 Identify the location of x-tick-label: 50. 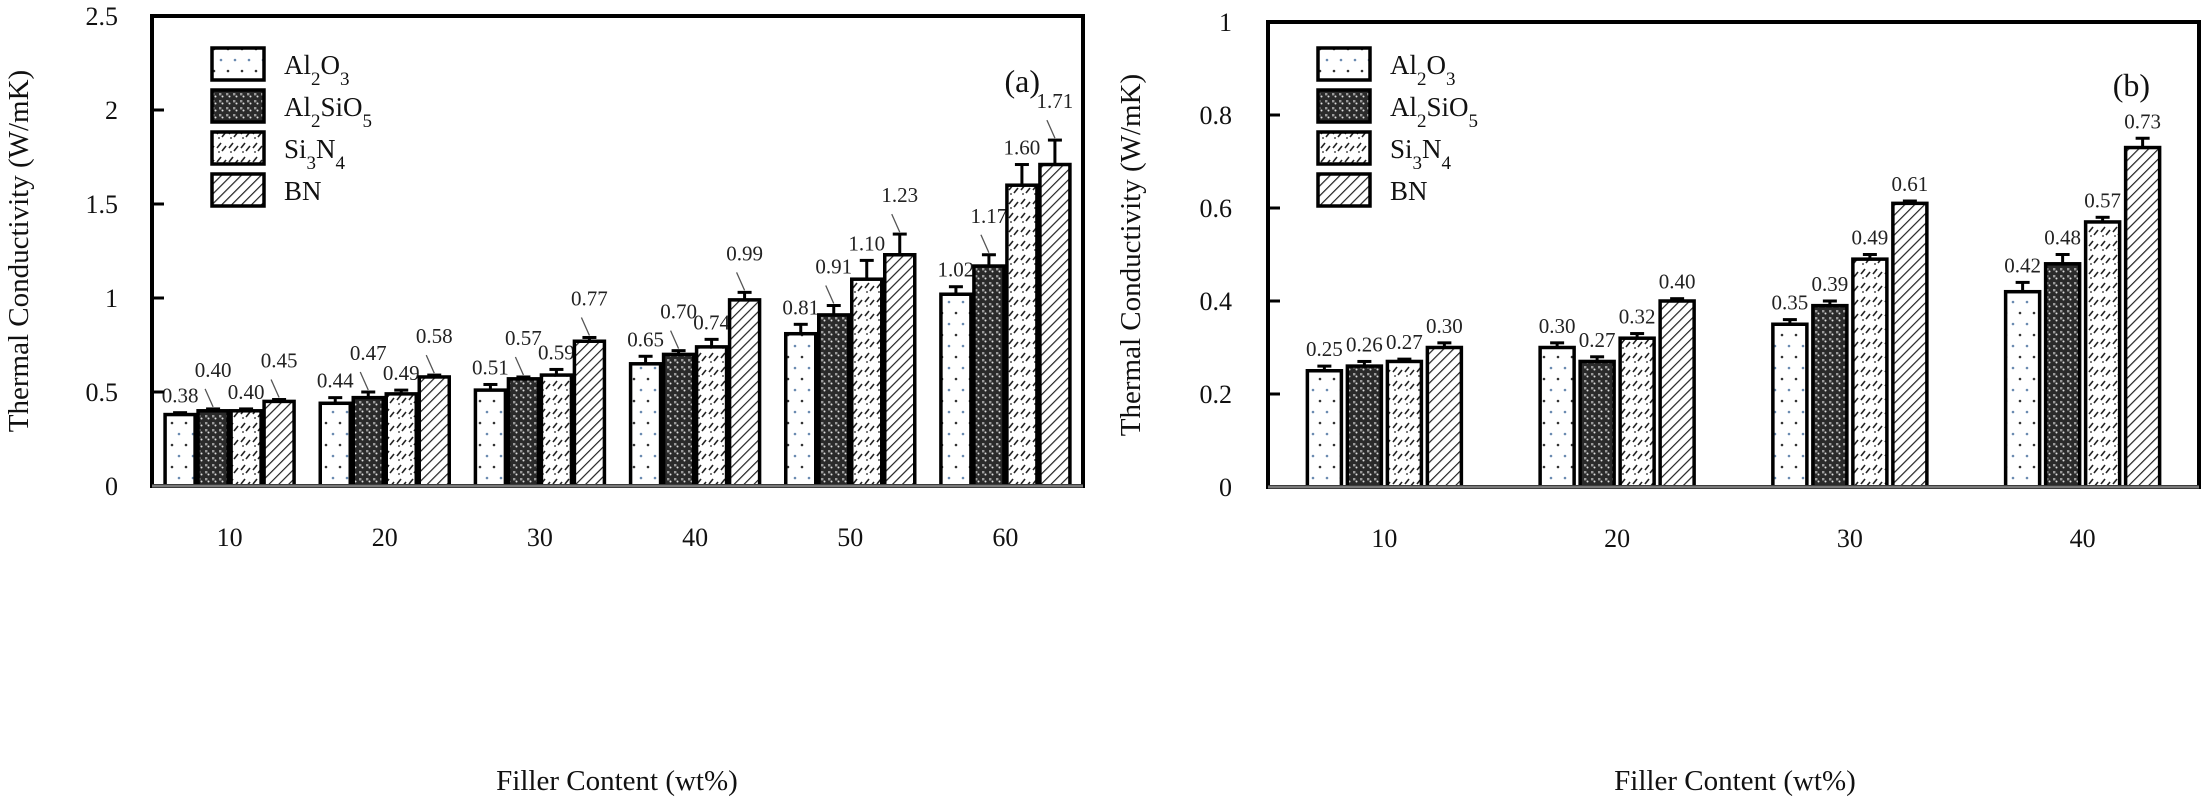
(850, 537).